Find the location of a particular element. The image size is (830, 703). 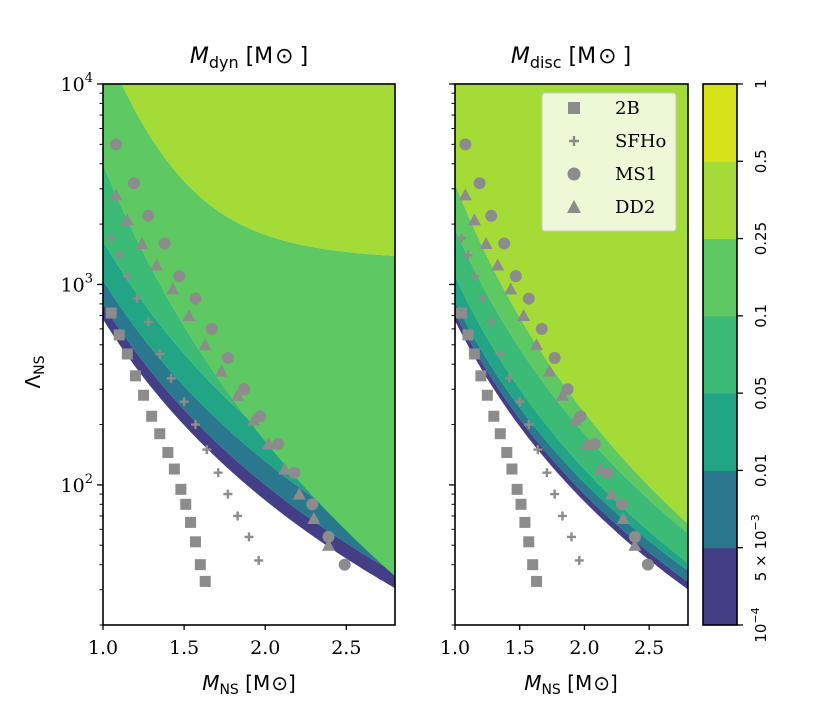

colorbar-tick-label: 10−4 is located at coordinates (759, 624).